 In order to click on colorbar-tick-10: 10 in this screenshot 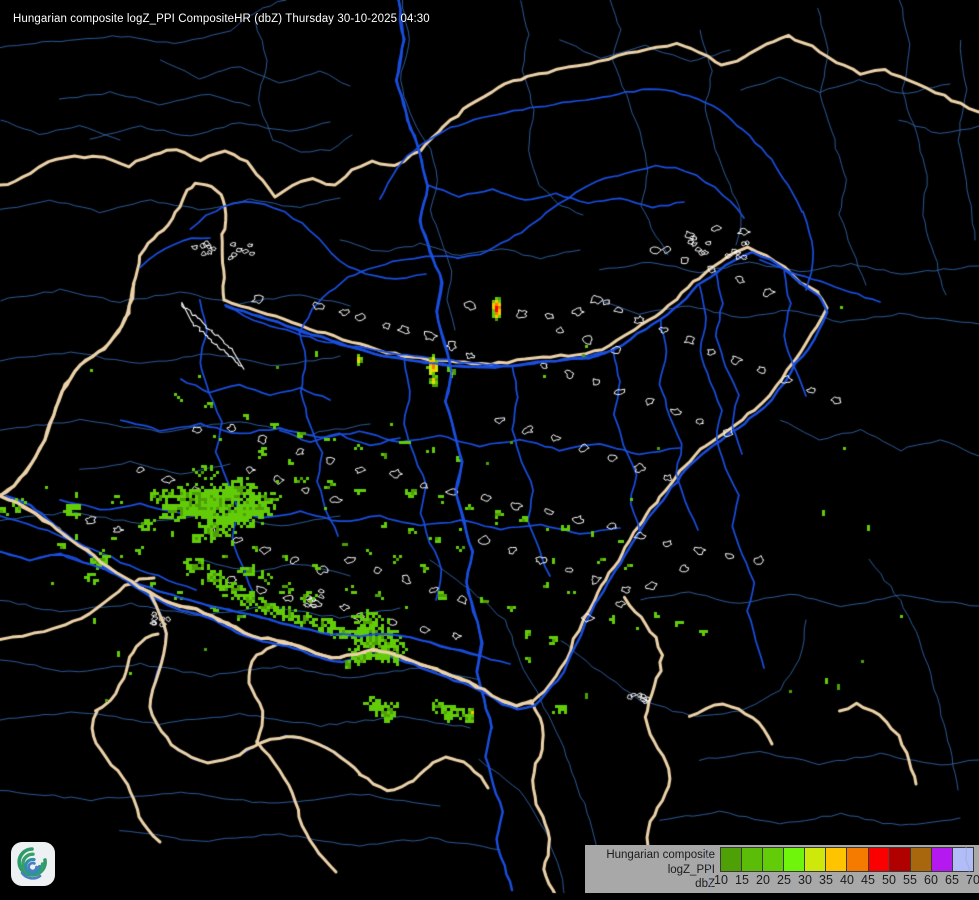, I will do `click(721, 880)`.